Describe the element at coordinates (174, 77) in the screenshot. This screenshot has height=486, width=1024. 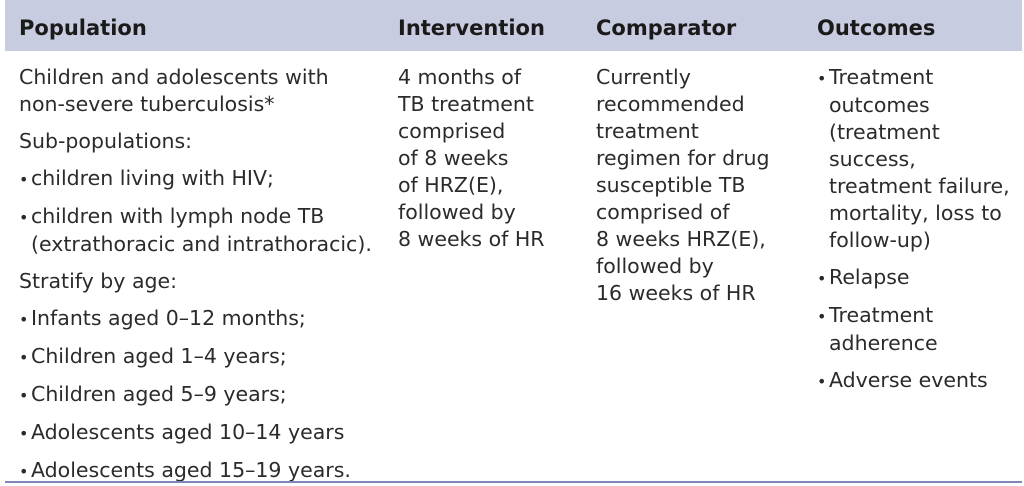
I see `population-intro-line: Children and adolescents with` at that location.